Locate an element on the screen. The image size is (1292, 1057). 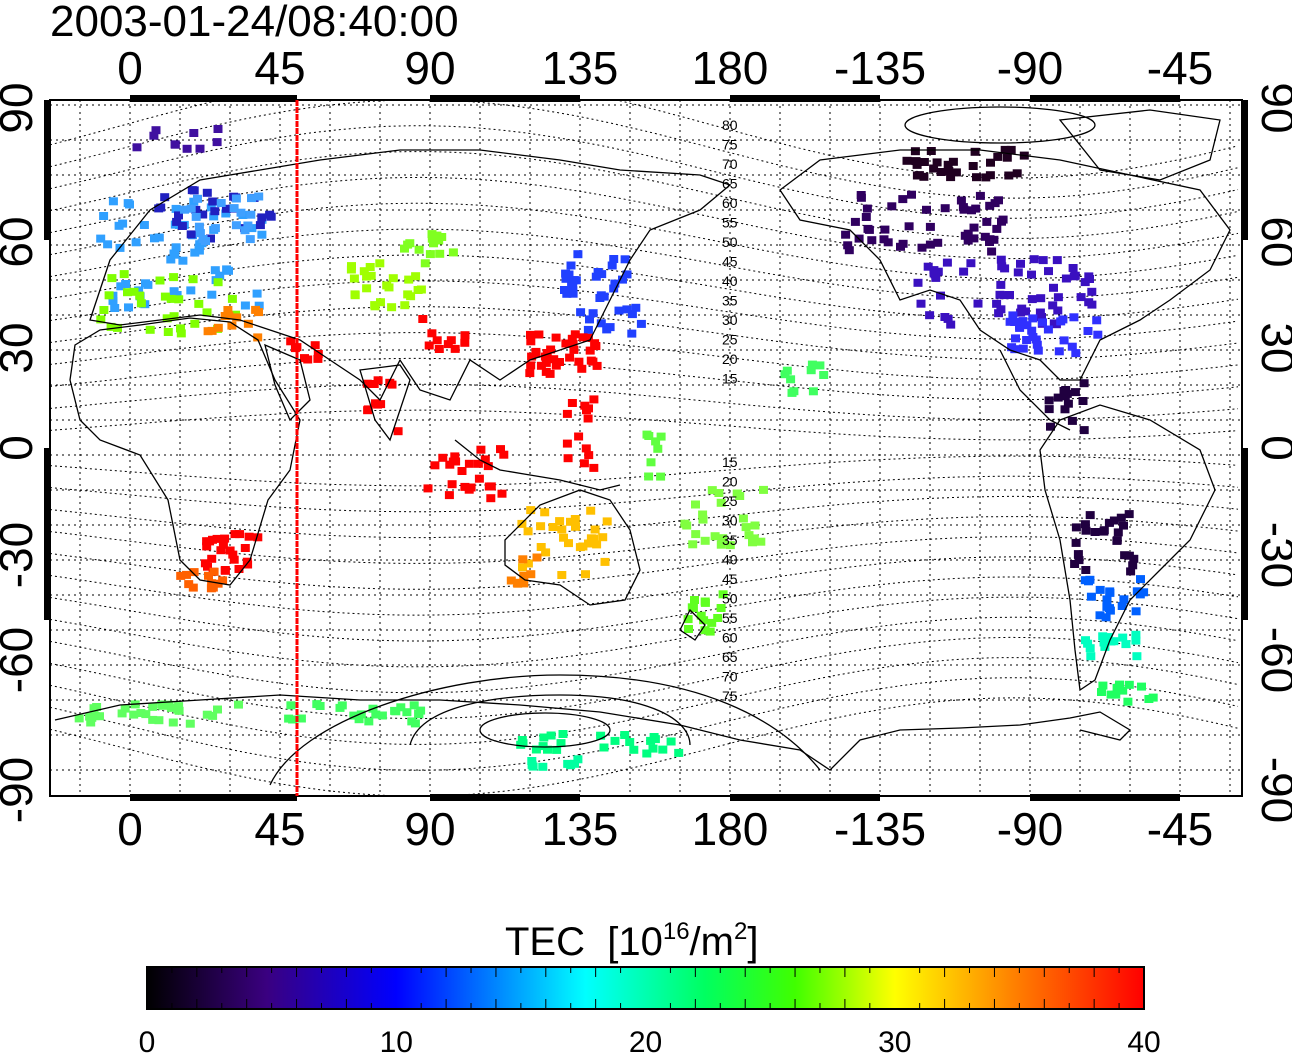
y-right-label: 0 is located at coordinates (1272, 448).